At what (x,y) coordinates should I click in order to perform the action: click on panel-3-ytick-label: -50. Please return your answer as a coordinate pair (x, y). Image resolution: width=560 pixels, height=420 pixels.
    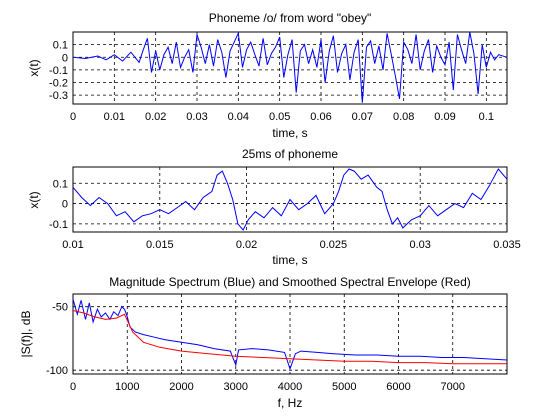
    Looking at the image, I should click on (60, 308).